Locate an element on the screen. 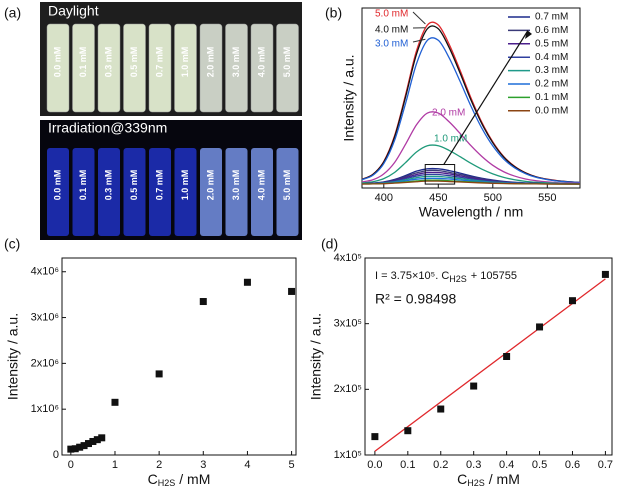 This screenshot has width=617, height=496. y-tick-label: 1x10⁵ is located at coordinates (348, 455).